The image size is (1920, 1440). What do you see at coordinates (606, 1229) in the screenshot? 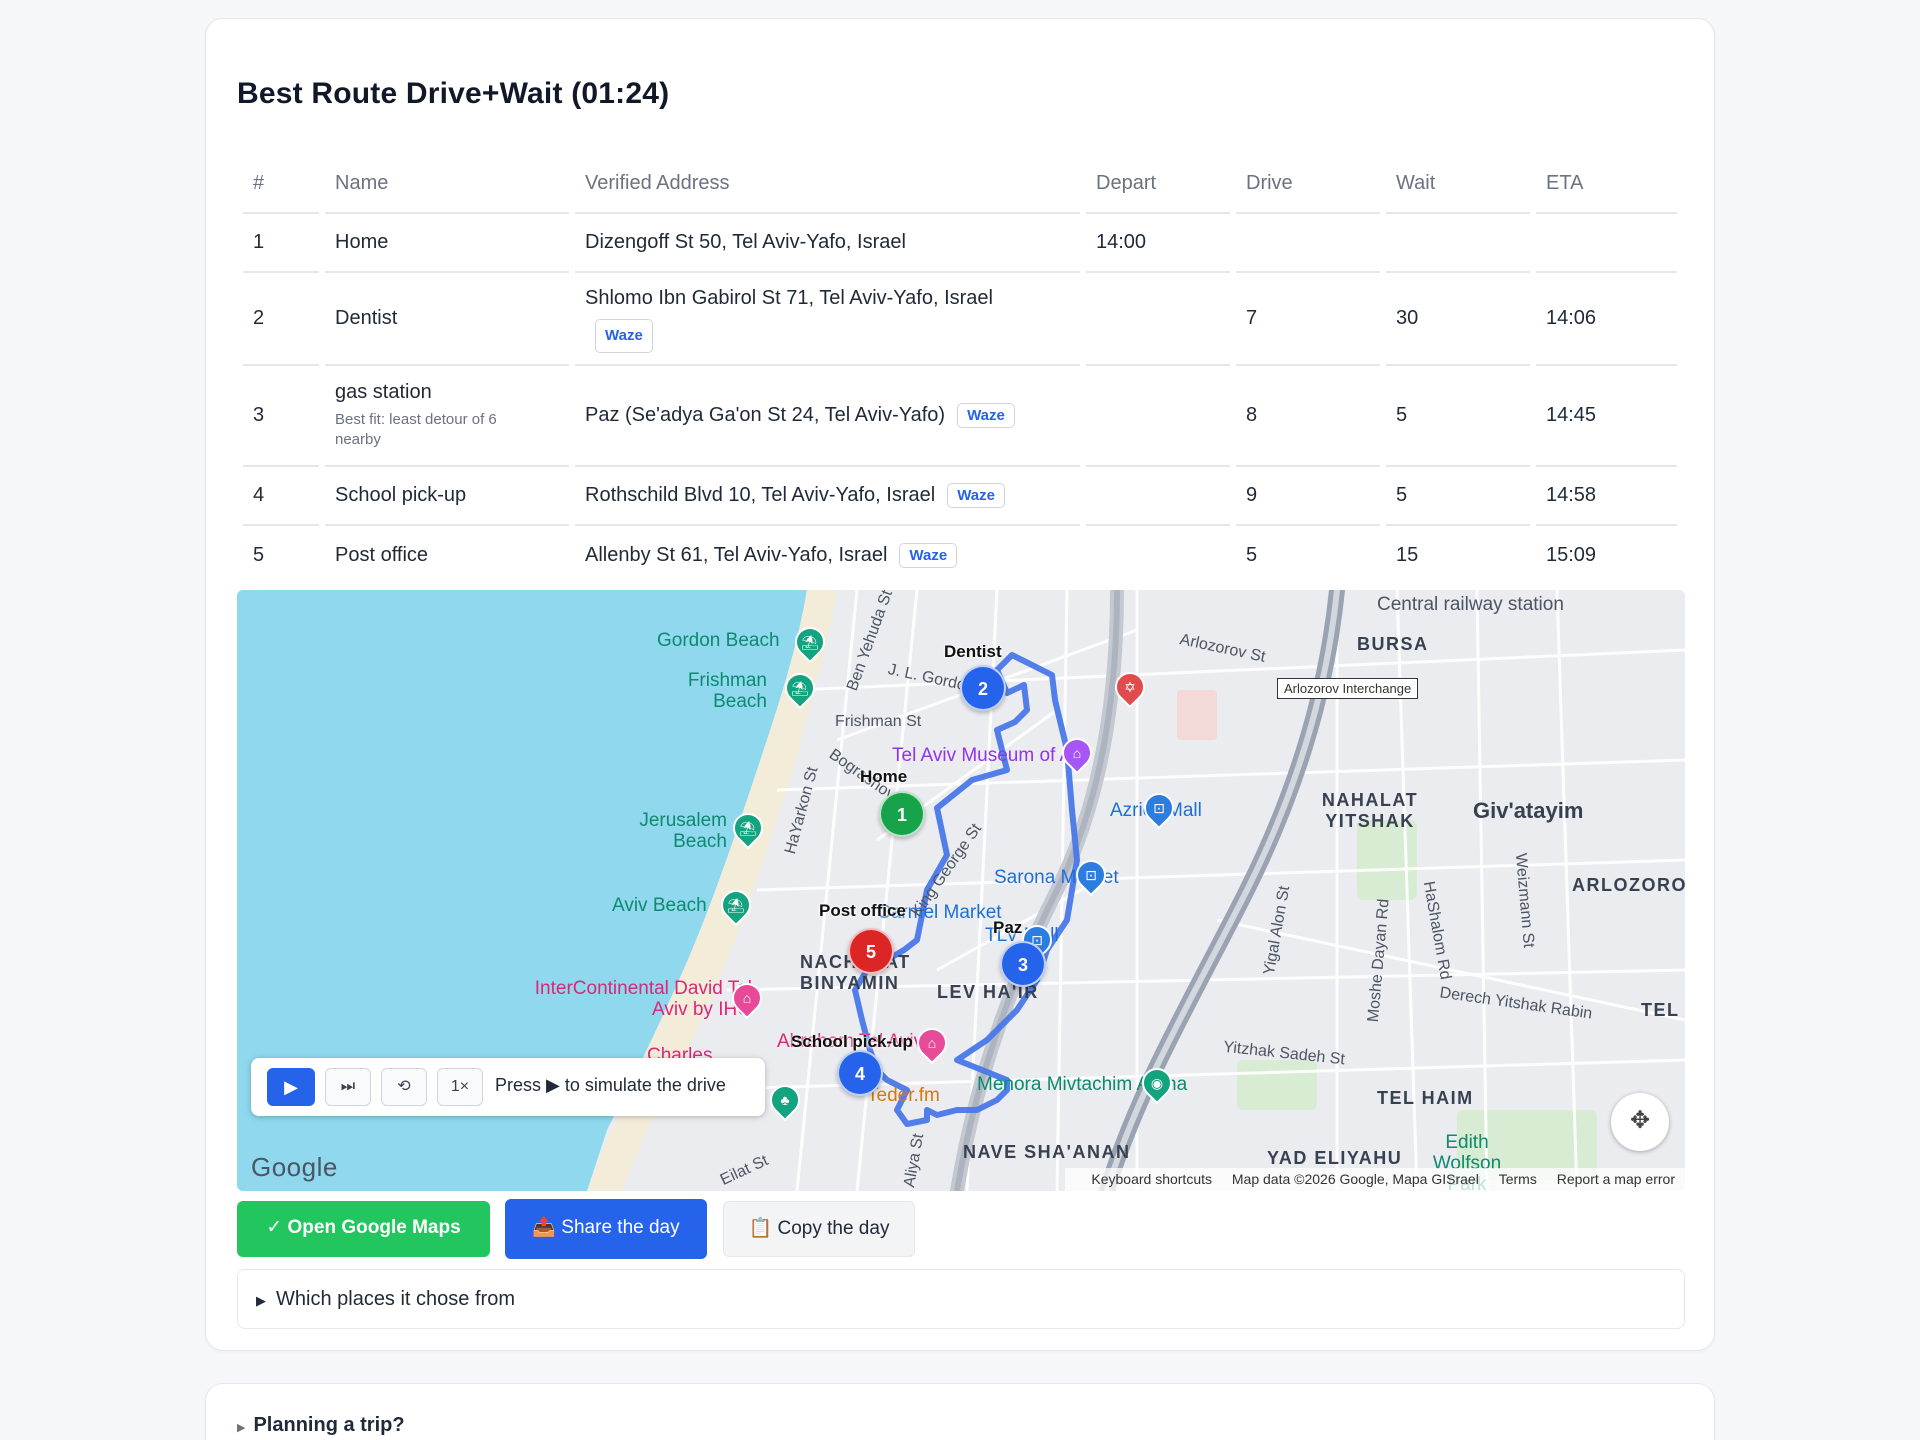
I see `share-day-button: 📤 Share the day` at bounding box center [606, 1229].